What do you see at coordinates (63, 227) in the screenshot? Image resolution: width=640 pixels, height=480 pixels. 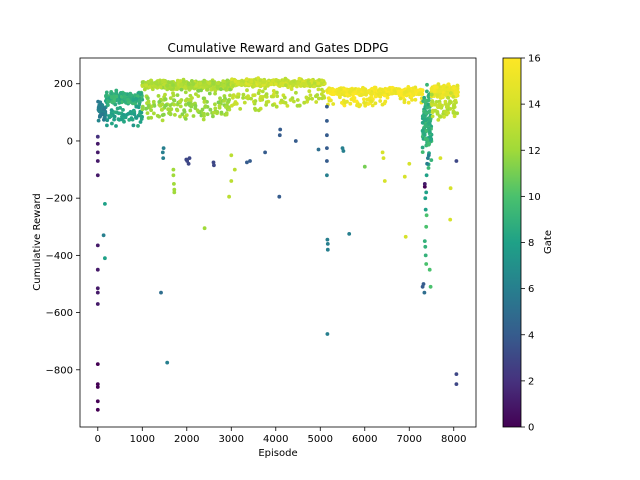 I see `y-axis: −800 −600 −400 −200 0 200` at bounding box center [63, 227].